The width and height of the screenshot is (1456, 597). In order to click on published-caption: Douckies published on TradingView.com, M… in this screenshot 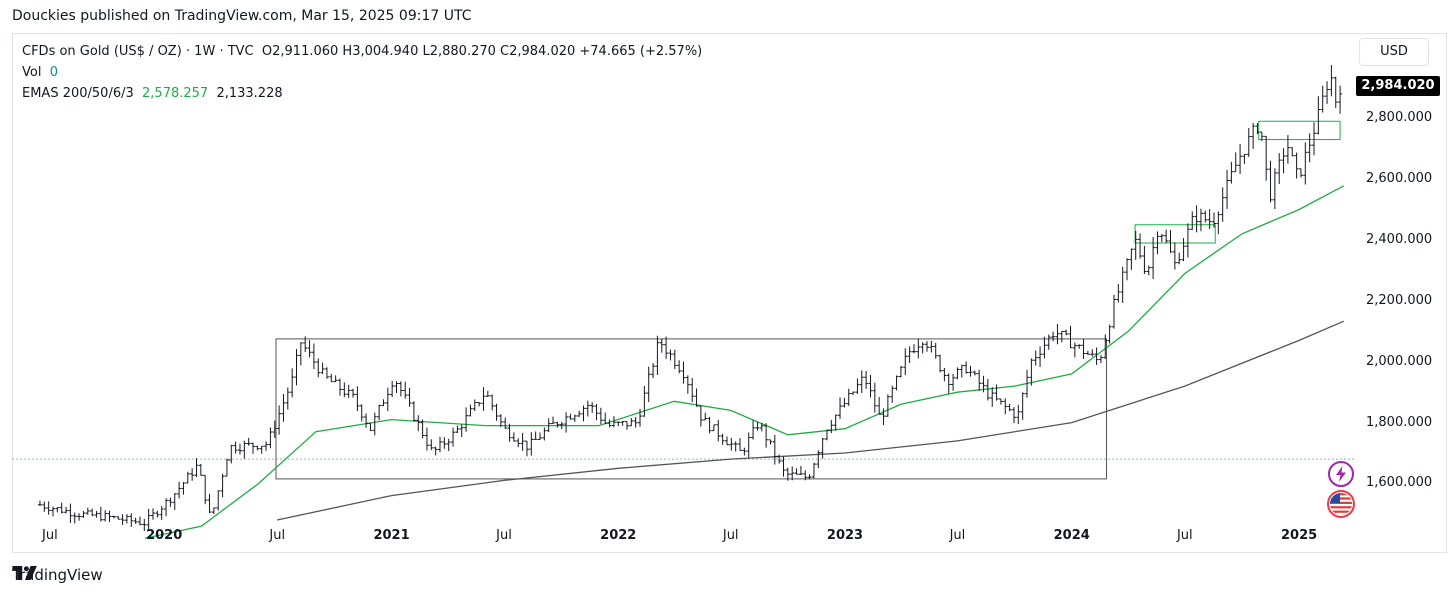, I will do `click(242, 16)`.